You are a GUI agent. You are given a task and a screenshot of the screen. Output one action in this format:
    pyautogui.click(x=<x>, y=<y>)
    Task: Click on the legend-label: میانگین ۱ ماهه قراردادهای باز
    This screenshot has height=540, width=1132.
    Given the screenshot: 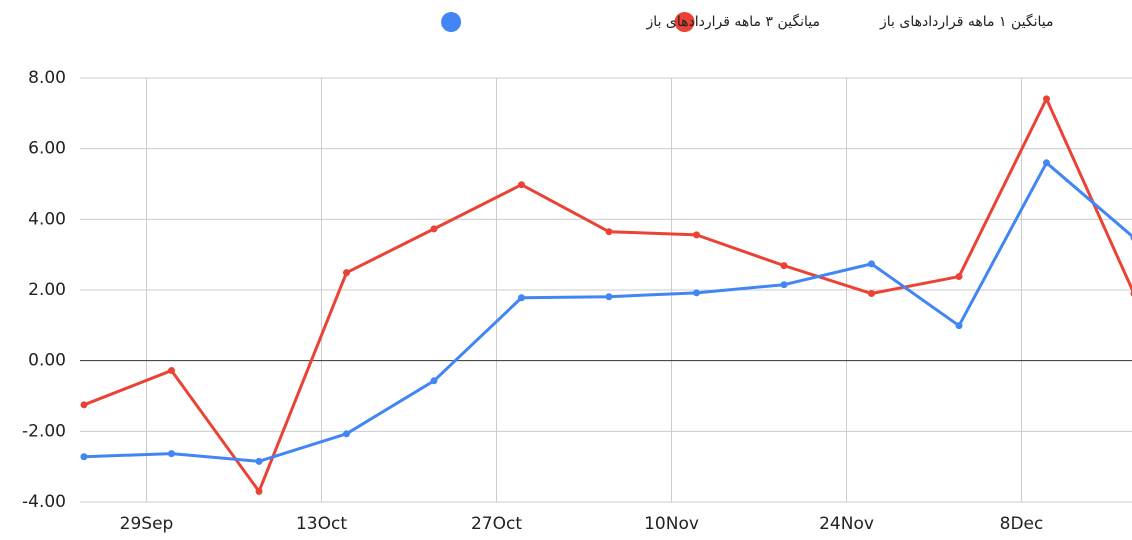 What is the action you would take?
    pyautogui.click(x=966, y=21)
    